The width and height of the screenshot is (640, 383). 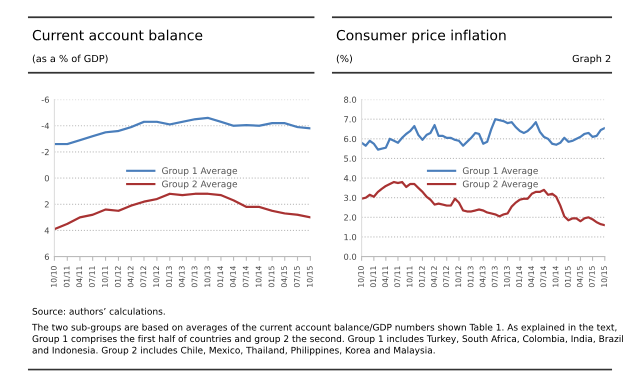 What do you see at coordinates (421, 37) in the screenshot?
I see `chart-title: Consumer price inflation` at bounding box center [421, 37].